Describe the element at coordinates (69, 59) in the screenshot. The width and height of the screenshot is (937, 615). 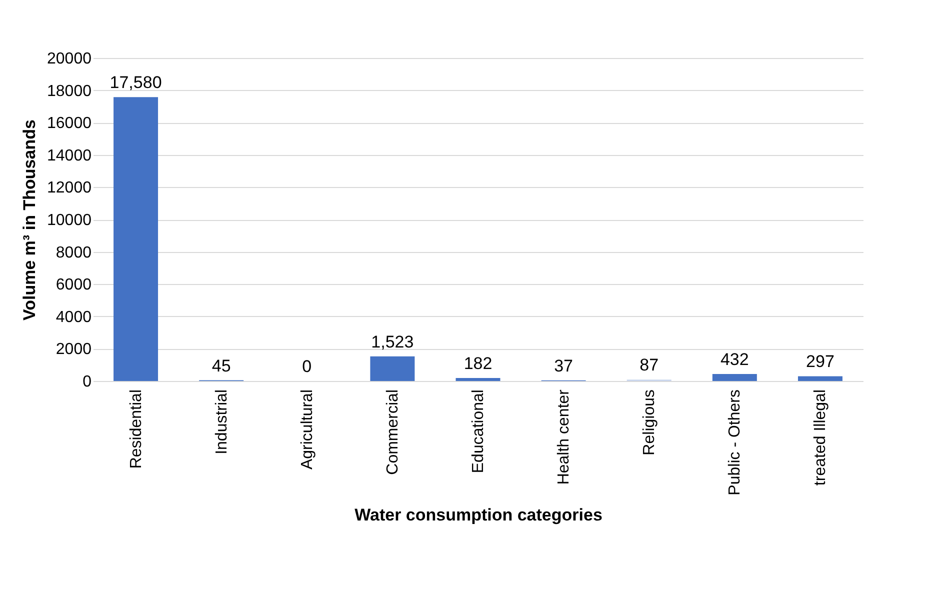
I see `y-tick-label: 20000` at that location.